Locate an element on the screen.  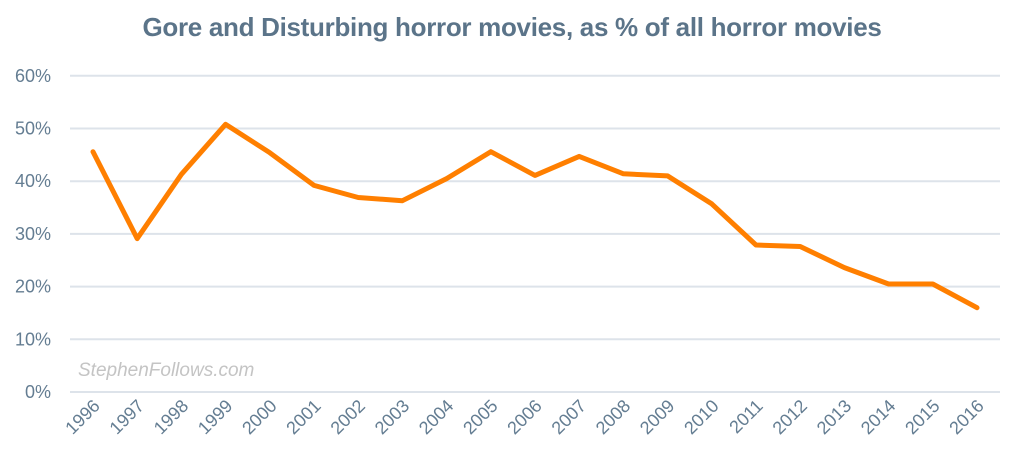
x-tick-label: 2014 is located at coordinates (878, 417).